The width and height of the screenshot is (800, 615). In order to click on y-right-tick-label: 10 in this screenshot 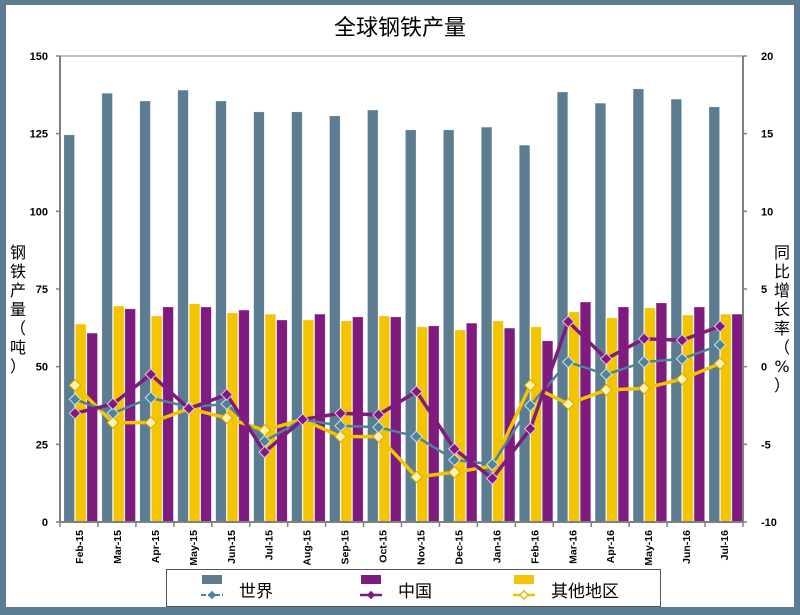, I will do `click(767, 212)`.